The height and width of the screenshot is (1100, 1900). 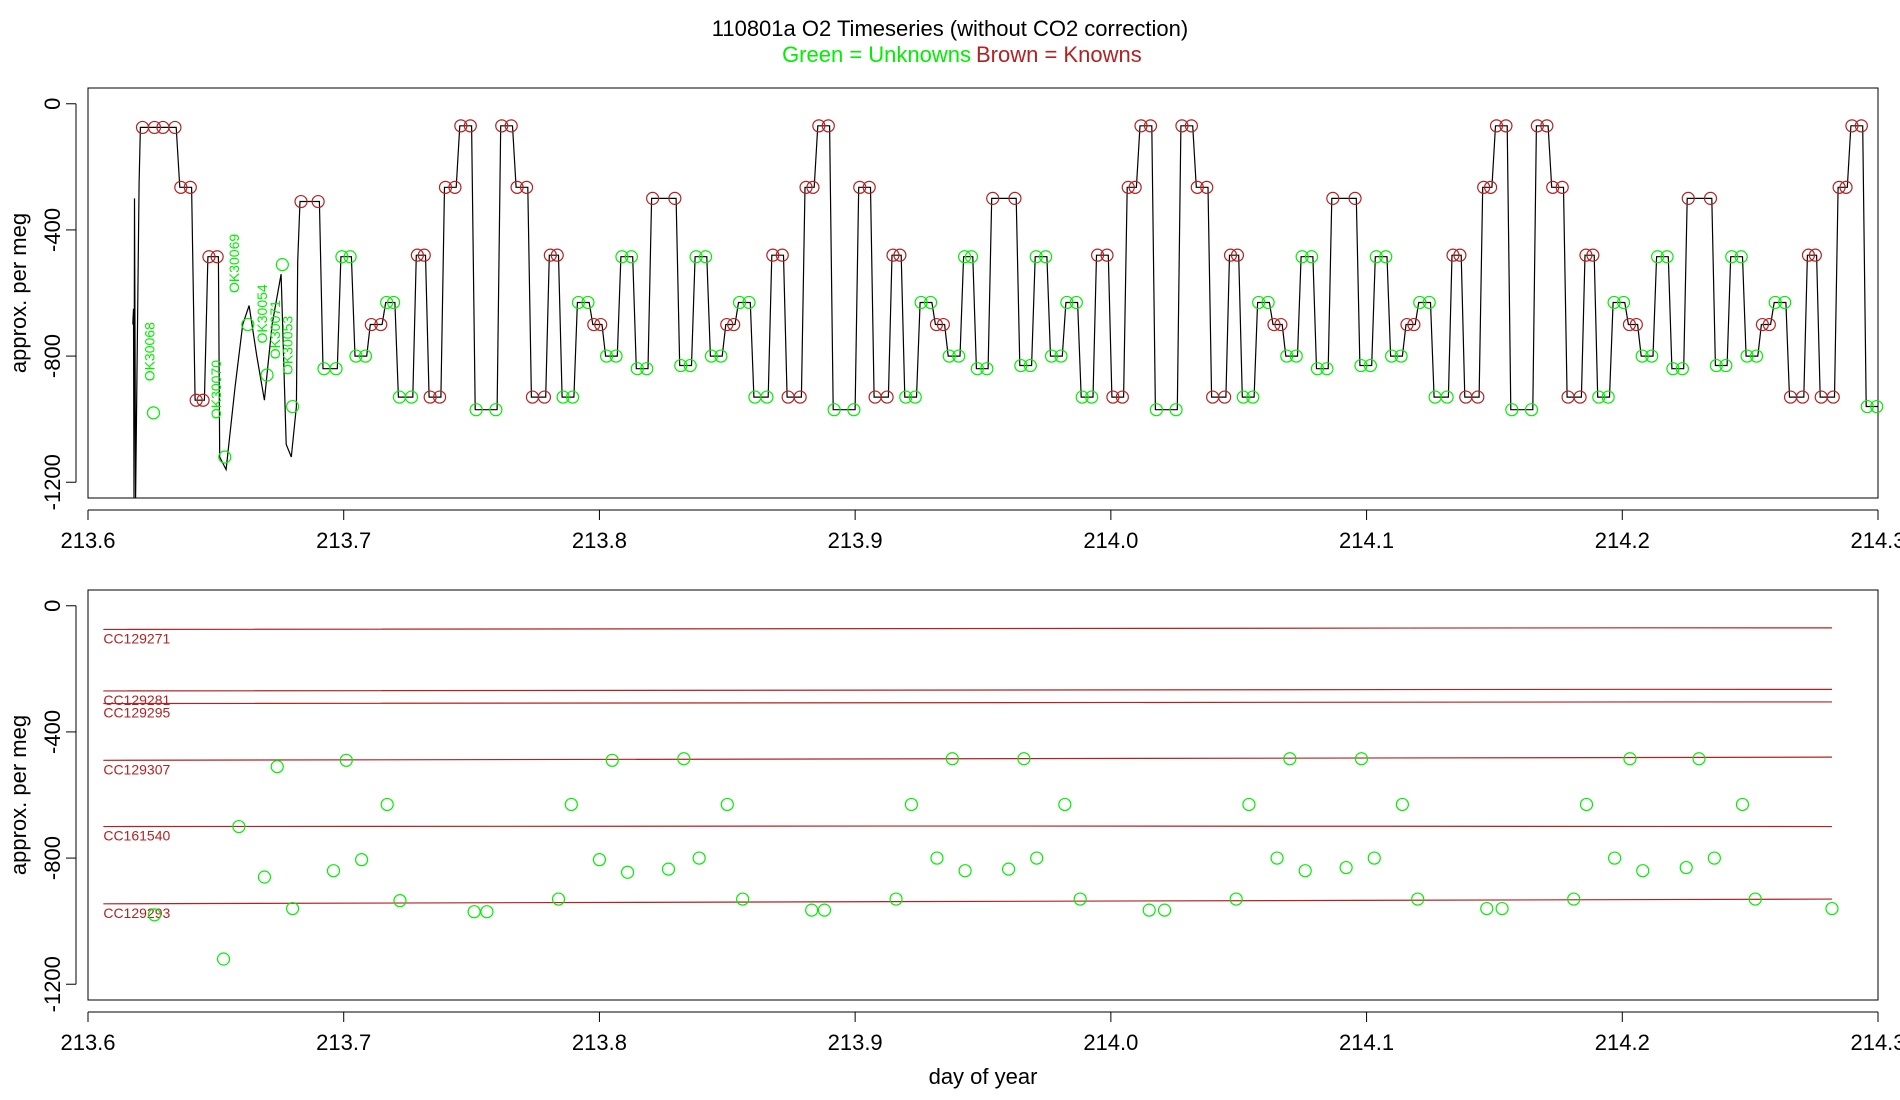 I want to click on x-tick-label: 213.8, so click(x=599, y=540).